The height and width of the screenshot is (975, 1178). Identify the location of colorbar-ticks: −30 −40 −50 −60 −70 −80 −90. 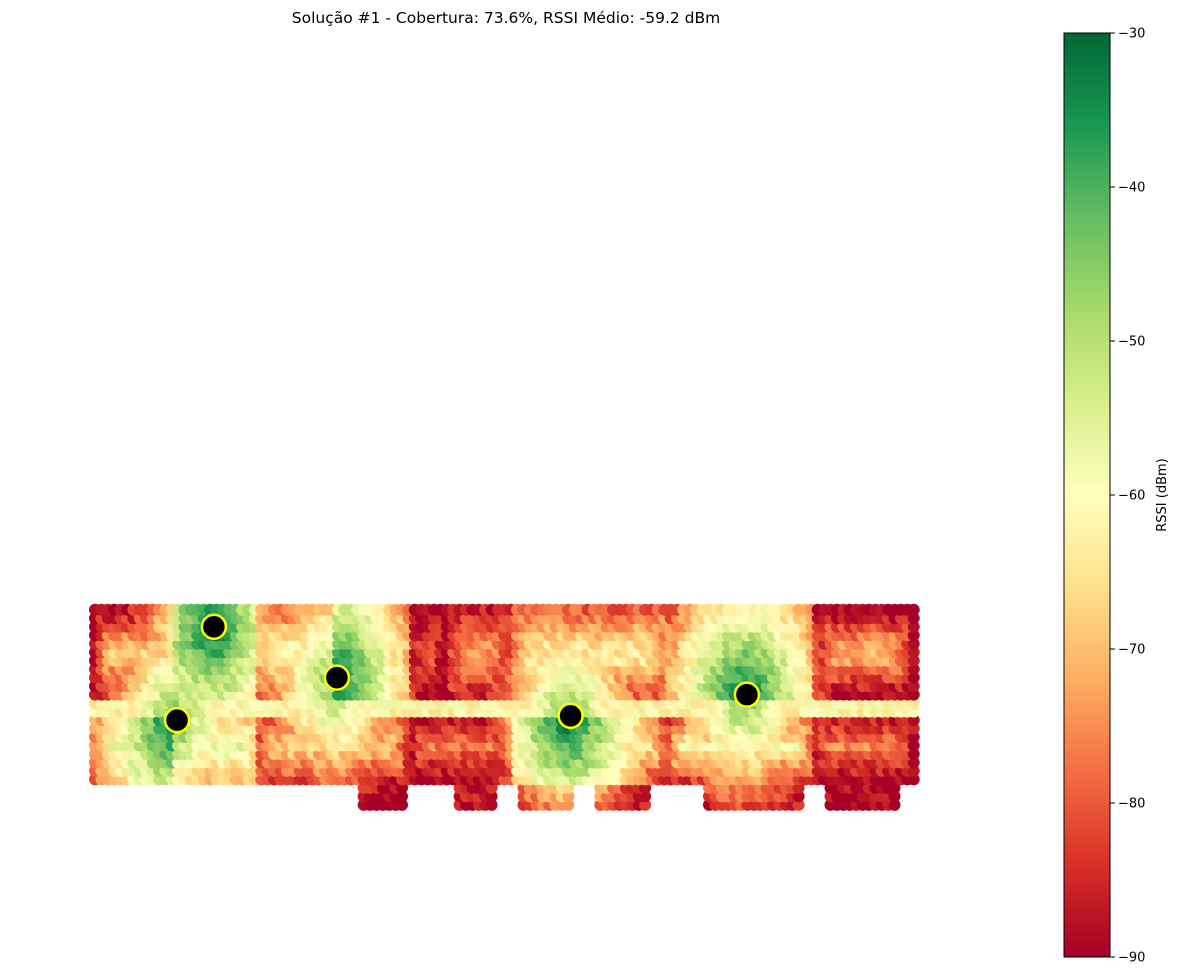
(1127, 496).